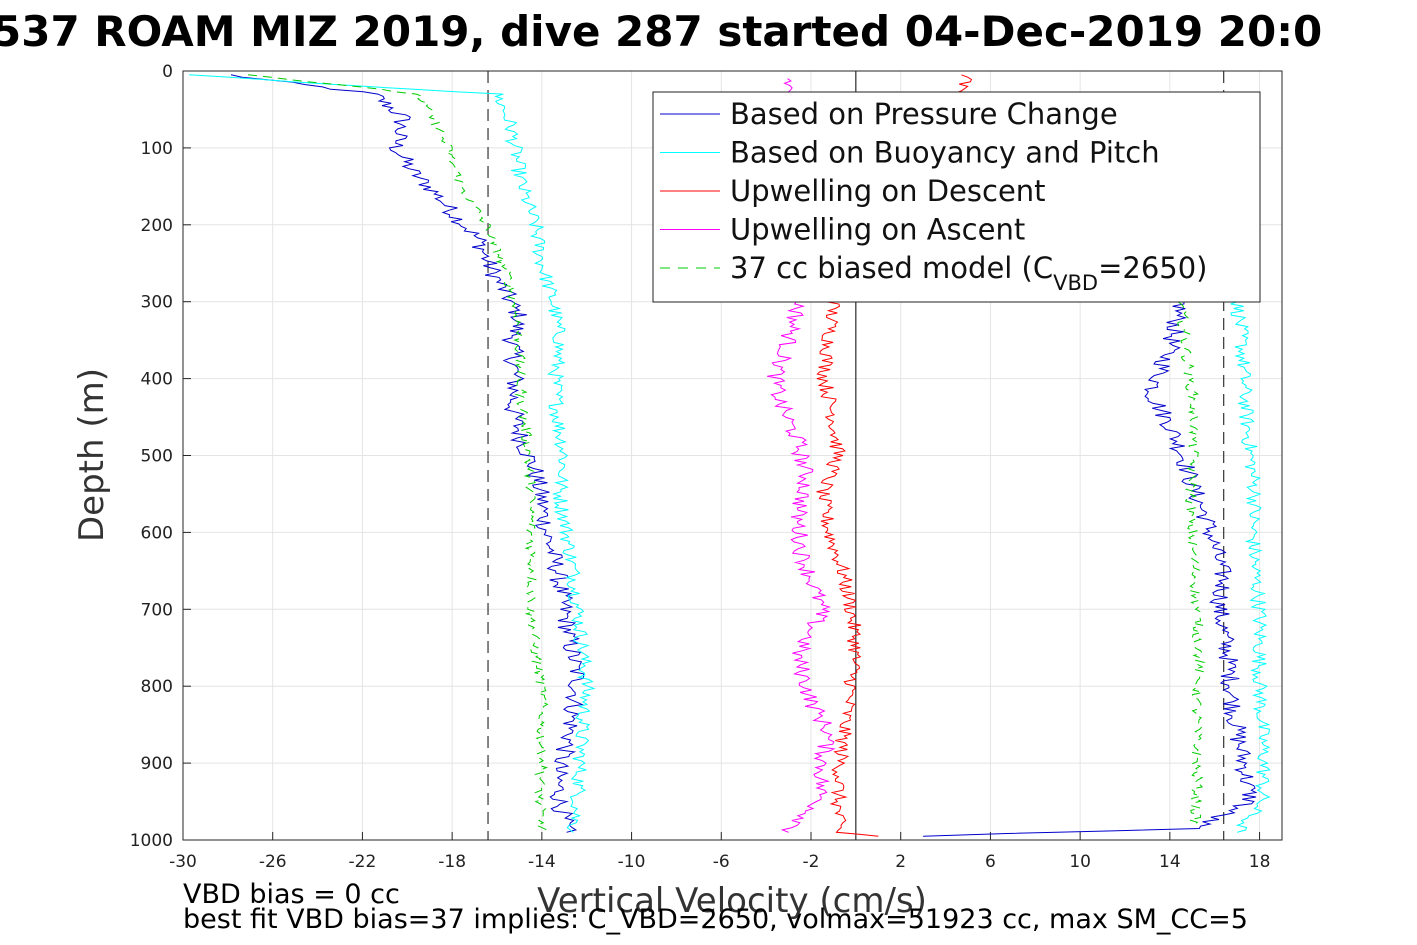 This screenshot has width=1417, height=945. Describe the element at coordinates (924, 114) in the screenshot. I see `legend-label: Based on Pressure Change` at that location.